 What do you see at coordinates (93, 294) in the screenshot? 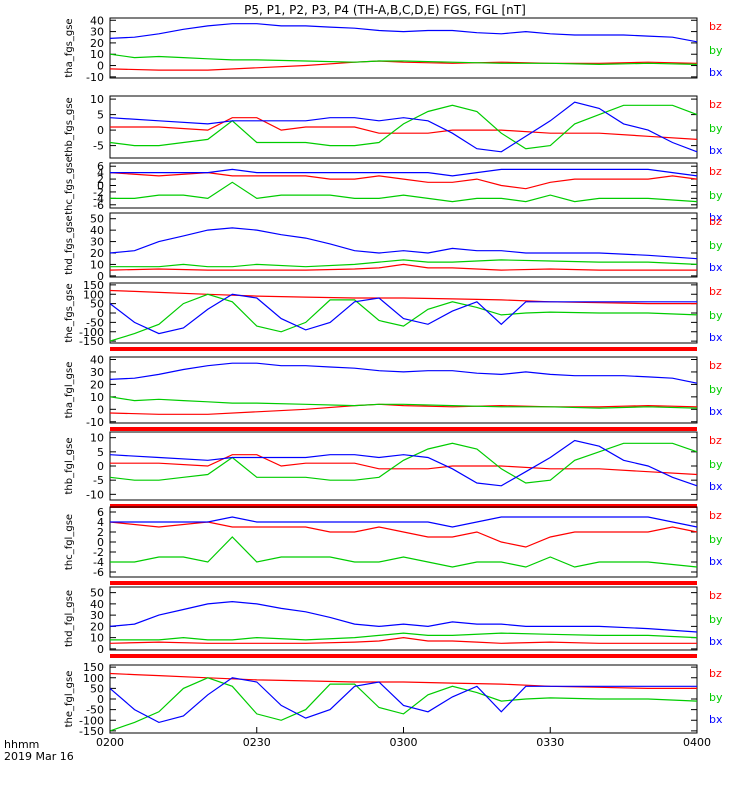
I see `y-tick-label: 100` at bounding box center [93, 294].